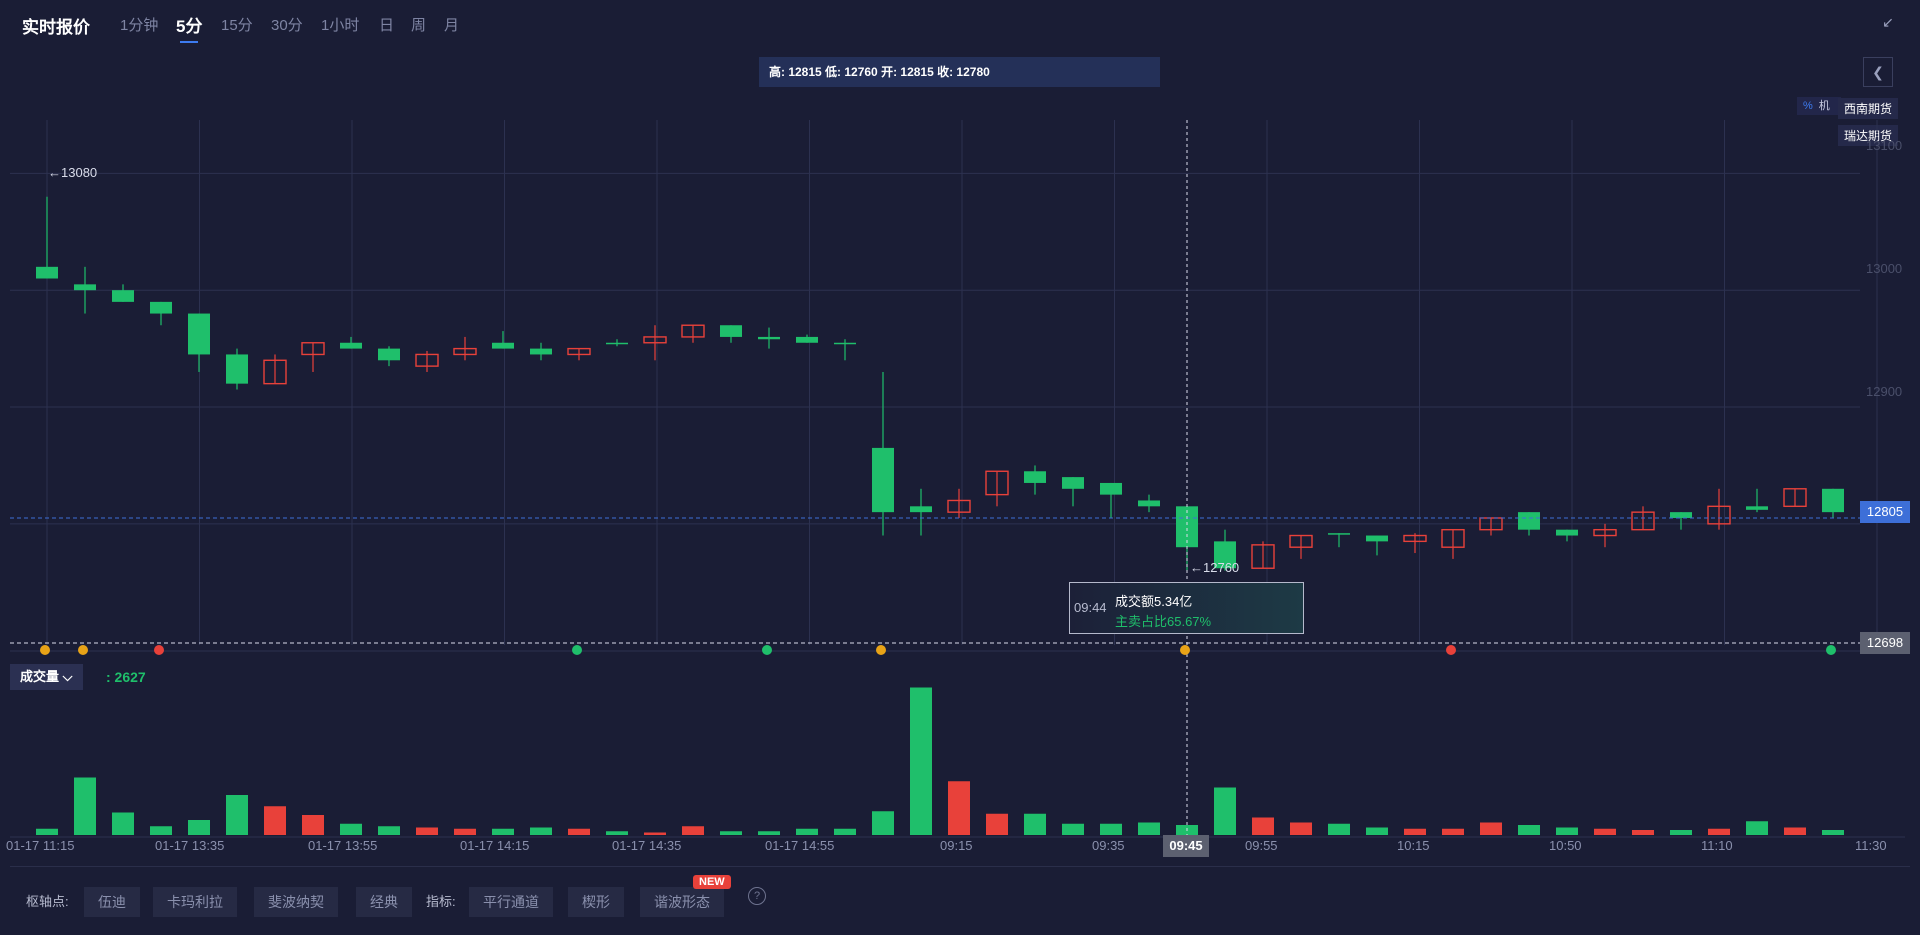  What do you see at coordinates (757, 896) in the screenshot?
I see `help-icon: ?` at bounding box center [757, 896].